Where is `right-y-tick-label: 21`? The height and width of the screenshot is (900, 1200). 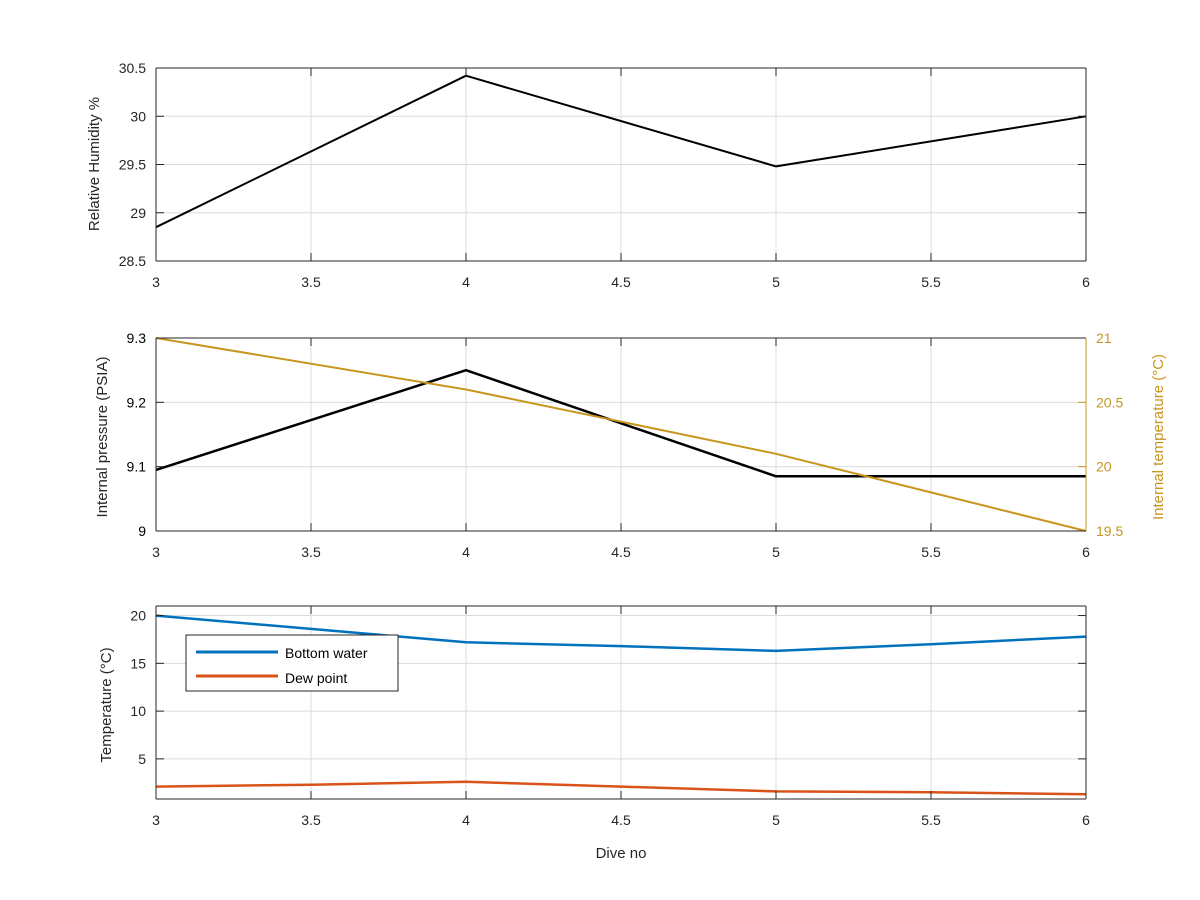
right-y-tick-label: 21 is located at coordinates (1104, 338).